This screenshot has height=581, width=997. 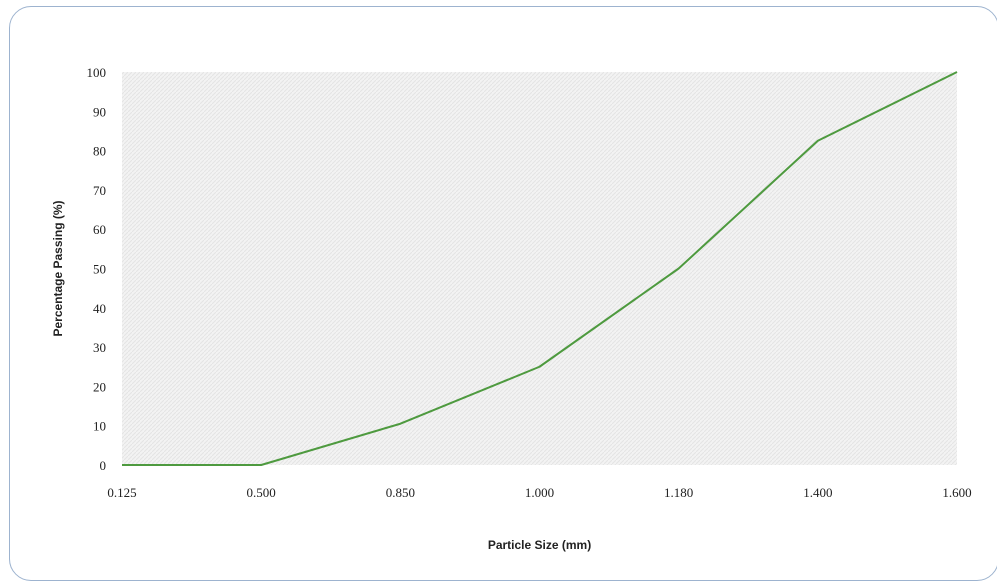 What do you see at coordinates (99, 269) in the screenshot?
I see `y-tick-label: 50` at bounding box center [99, 269].